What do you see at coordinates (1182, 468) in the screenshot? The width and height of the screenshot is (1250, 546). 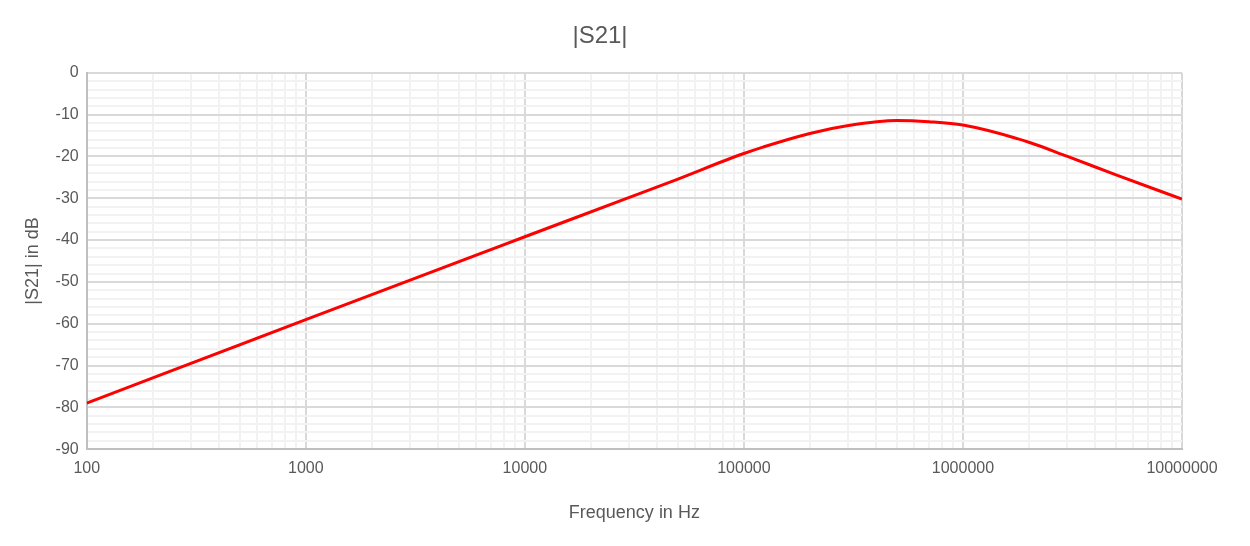 I see `x-tick-label: 10000000` at bounding box center [1182, 468].